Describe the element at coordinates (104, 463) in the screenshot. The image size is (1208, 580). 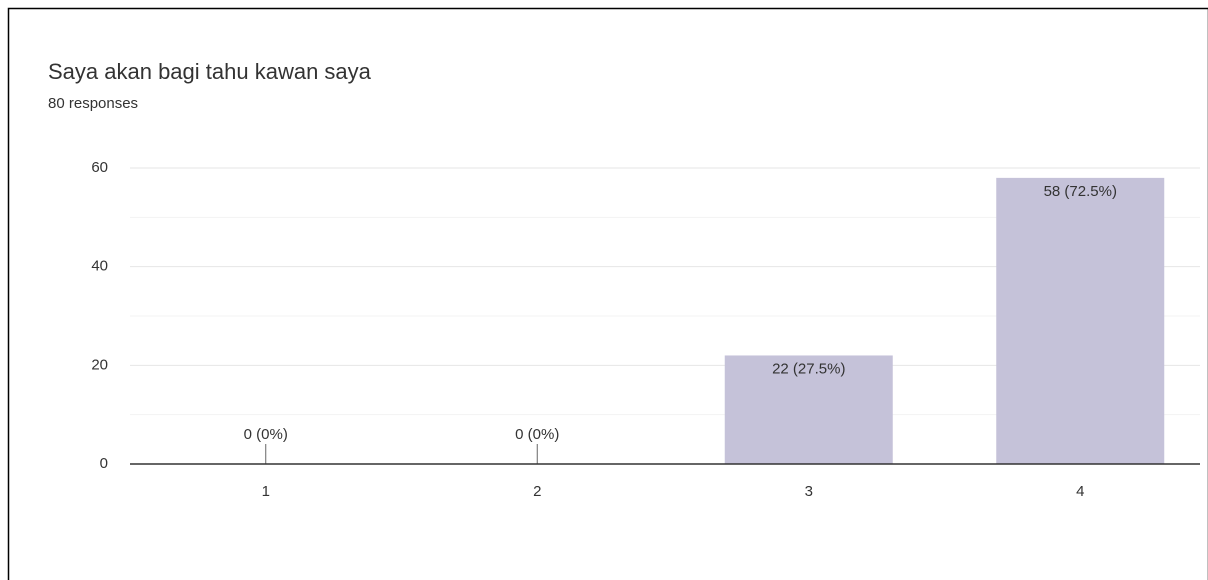
I see `y-tick-label: 0` at that location.